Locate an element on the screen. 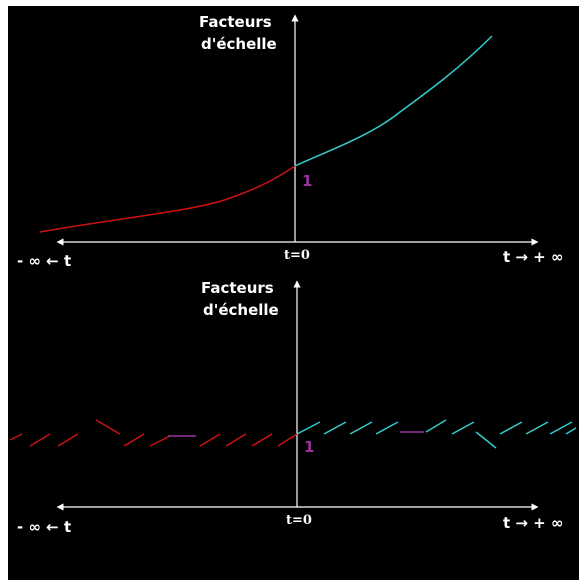 The width and height of the screenshot is (579, 580). top-unit-label: 1 is located at coordinates (307, 181).